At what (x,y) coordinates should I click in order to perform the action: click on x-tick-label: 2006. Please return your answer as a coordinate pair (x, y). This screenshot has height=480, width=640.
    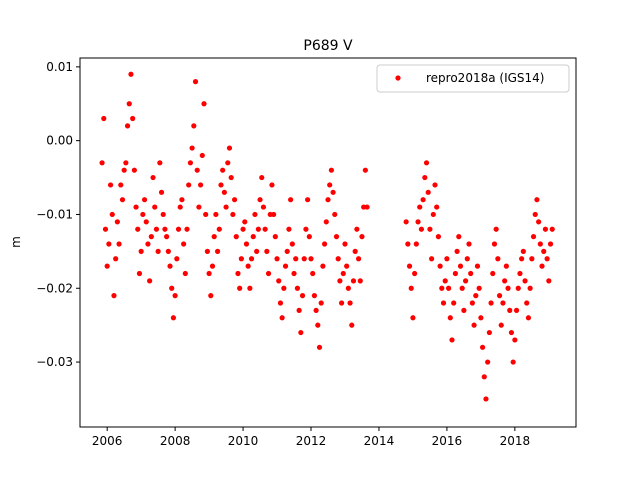
    Looking at the image, I should click on (107, 441).